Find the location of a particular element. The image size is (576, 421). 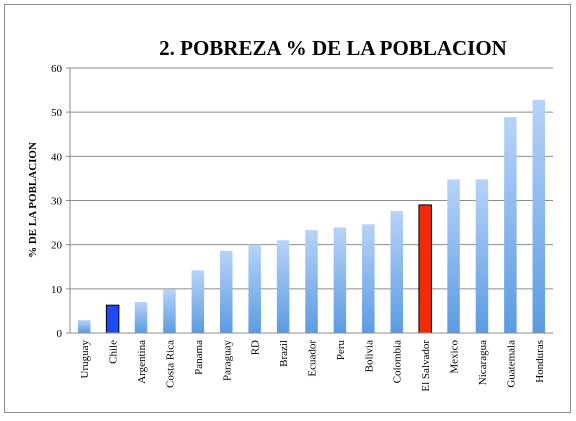

bar-paraguay is located at coordinates (226, 291).